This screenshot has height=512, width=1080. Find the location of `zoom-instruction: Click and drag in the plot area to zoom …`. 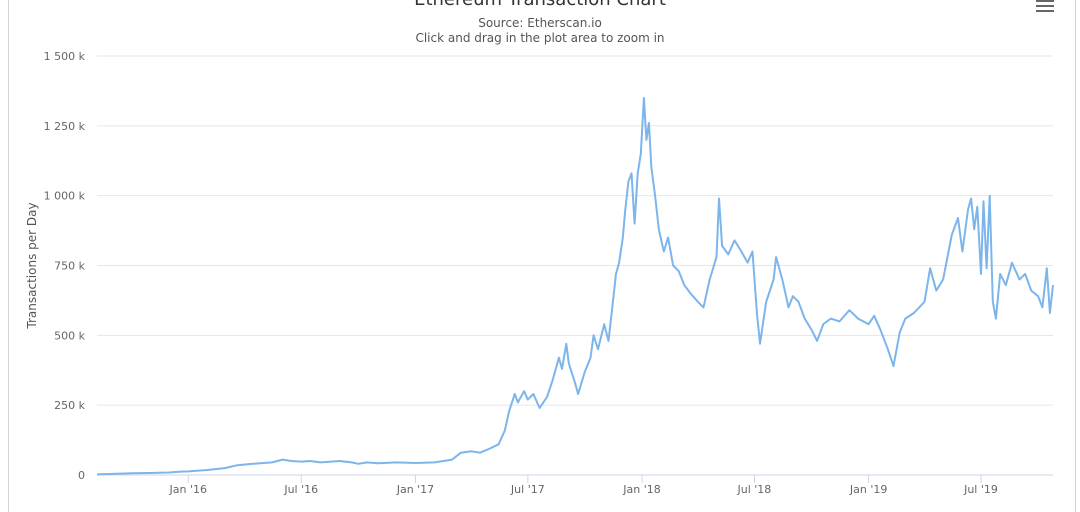

zoom-instruction: Click and drag in the plot area to zoom … is located at coordinates (540, 38).